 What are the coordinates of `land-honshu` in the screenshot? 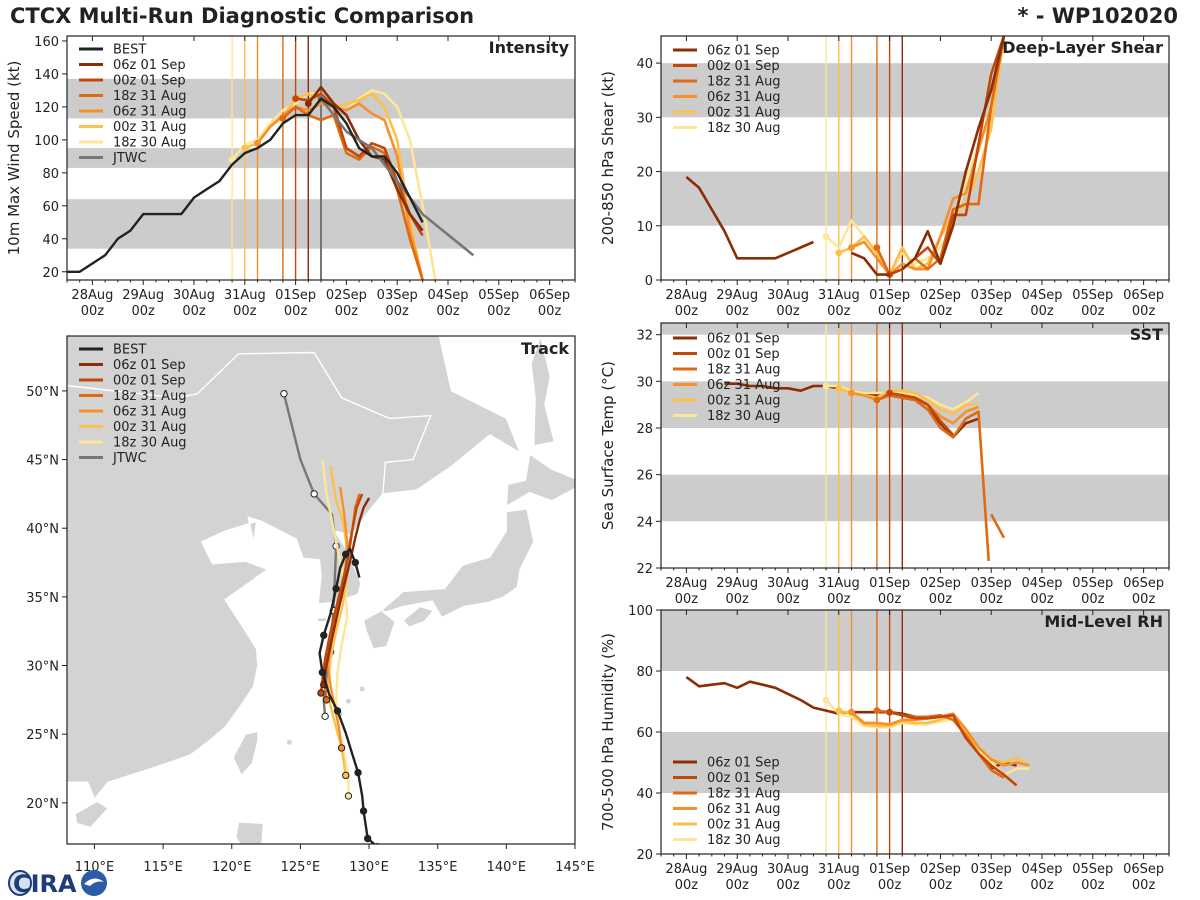 It's located at (457, 563).